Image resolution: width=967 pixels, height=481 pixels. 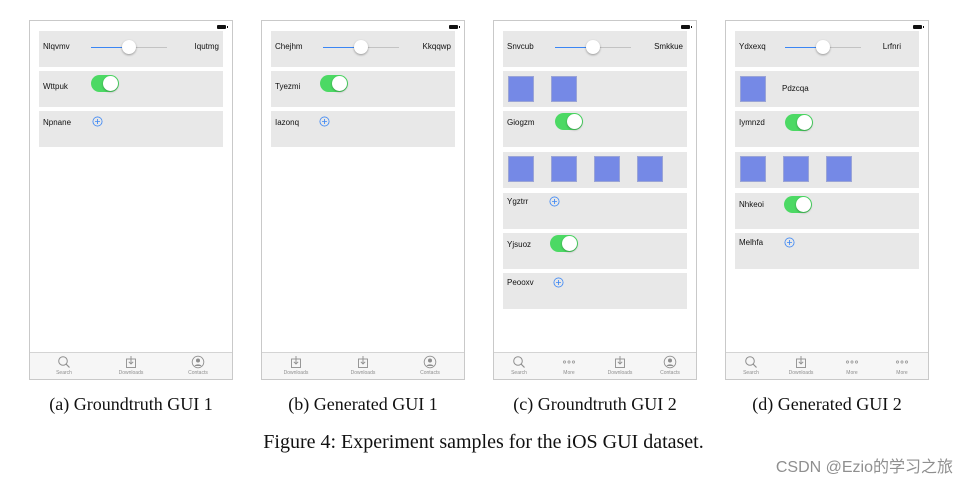 What do you see at coordinates (520, 46) in the screenshot?
I see `slider-left-label: Snvcub` at bounding box center [520, 46].